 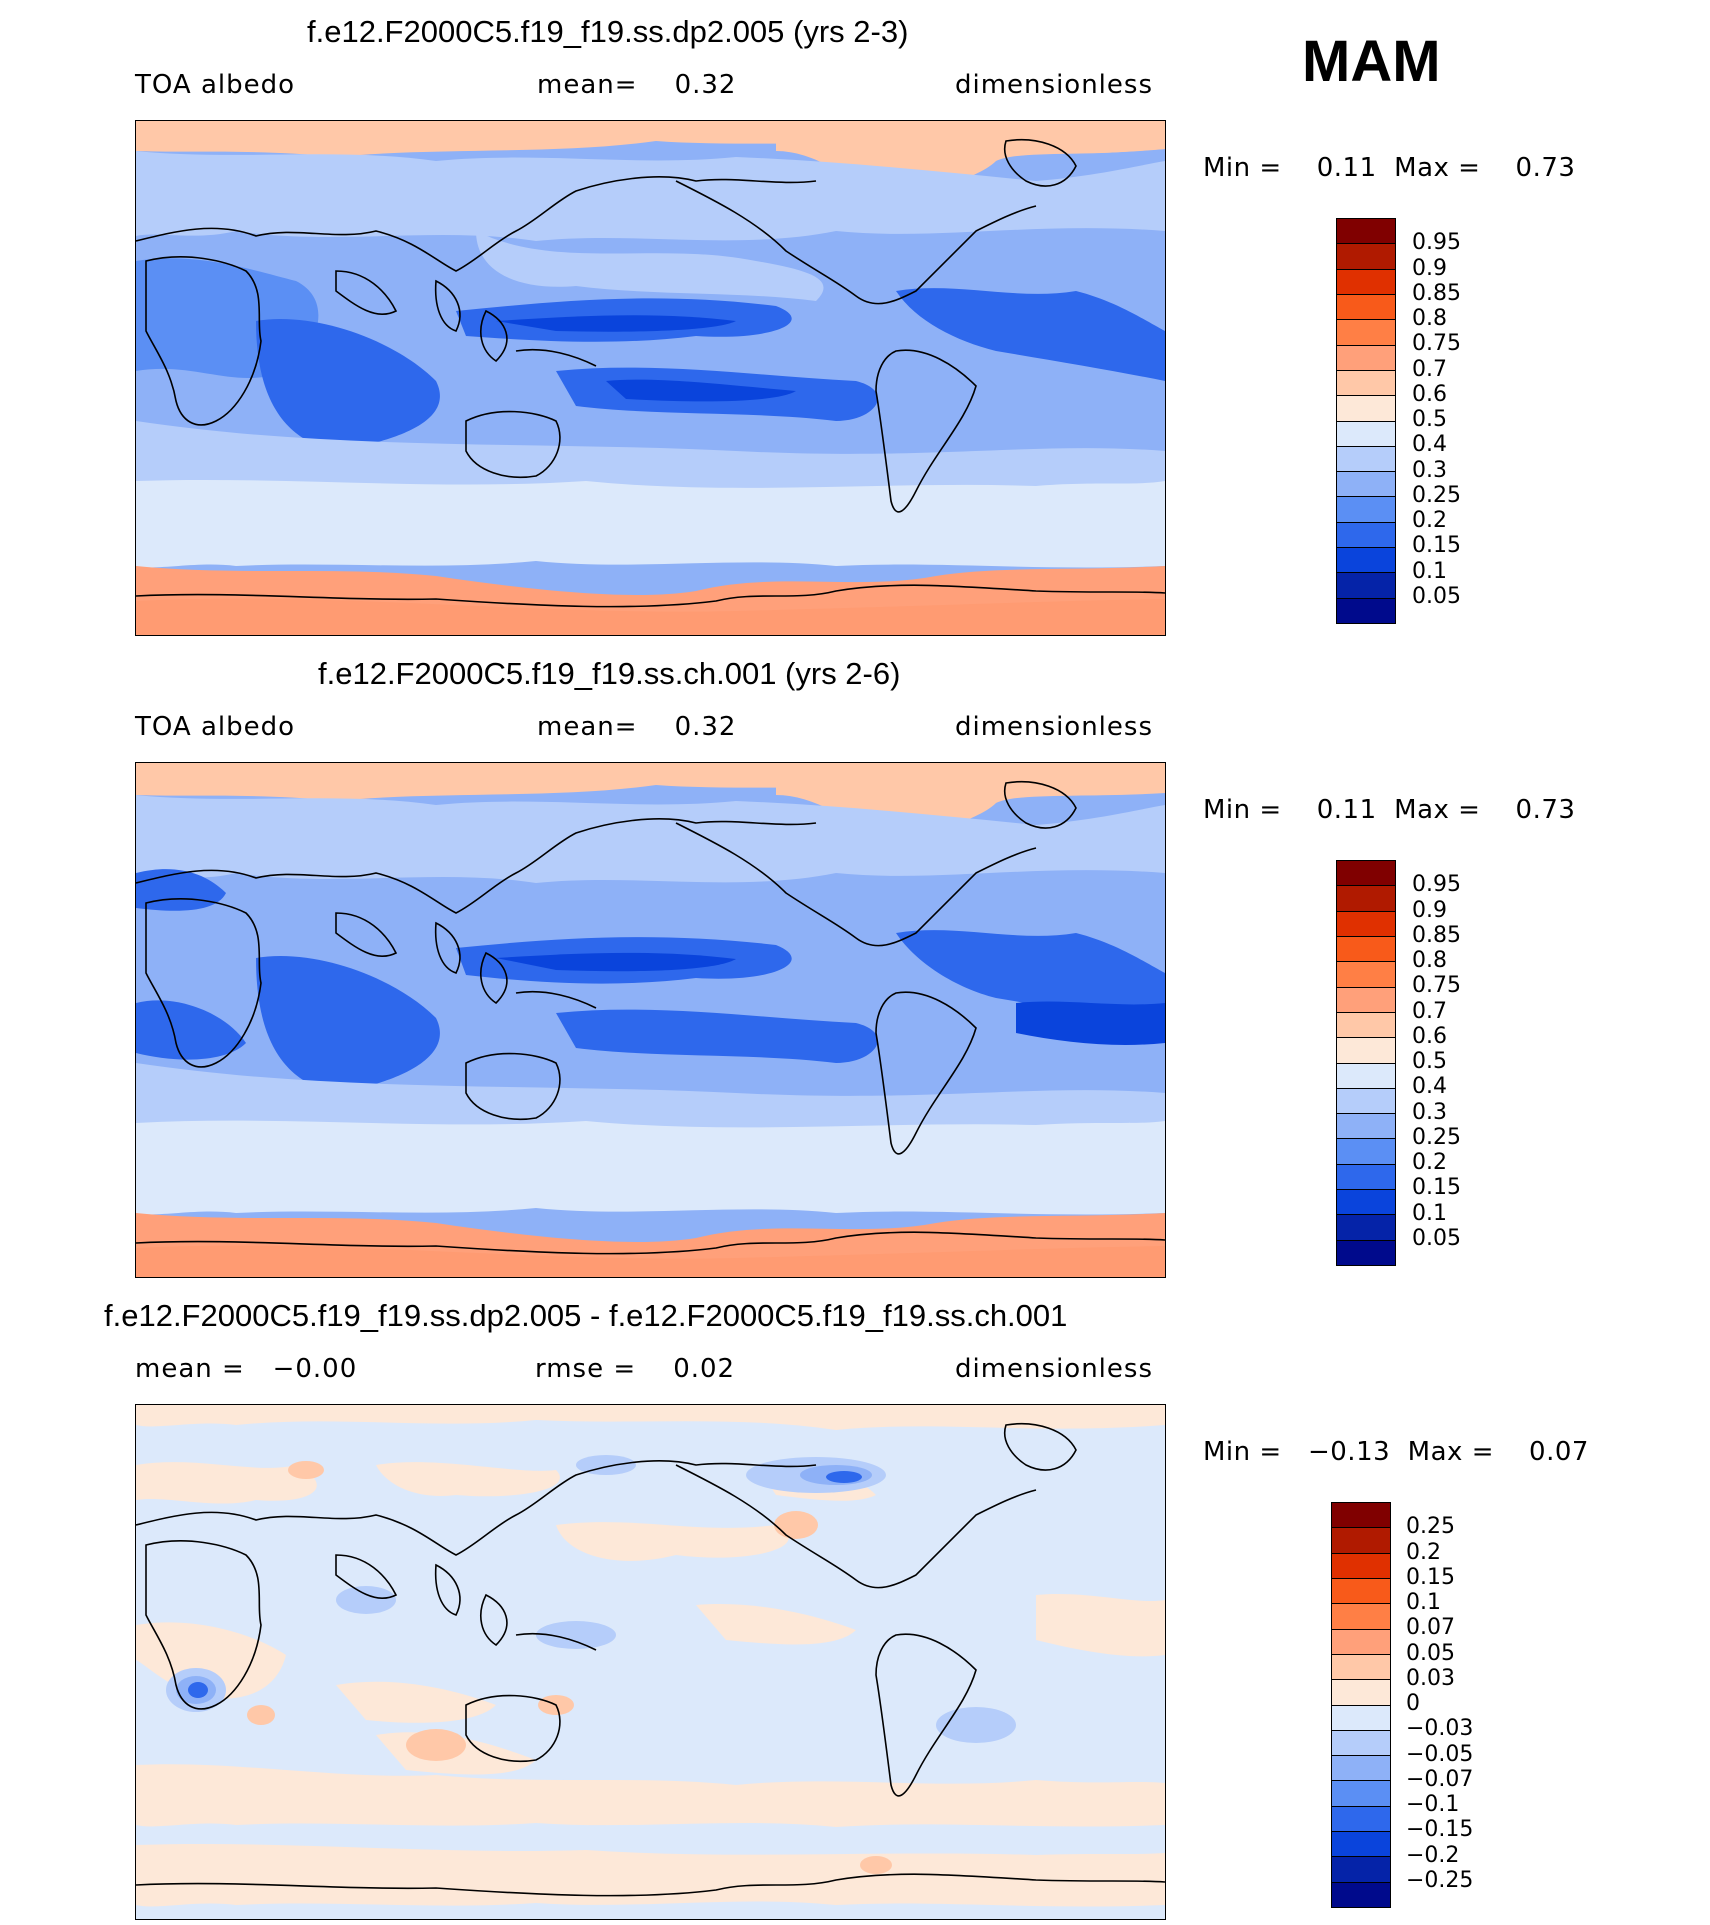 What do you see at coordinates (1436, 596) in the screenshot?
I see `colorbar-tick-label: 0.05` at bounding box center [1436, 596].